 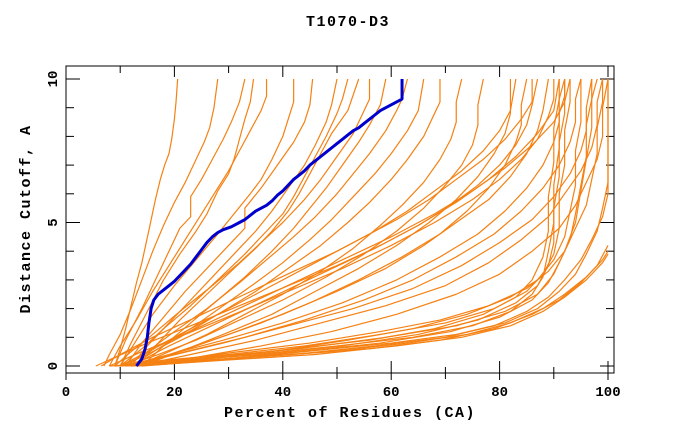 I want to click on y-axis-title: Distance Cutoff, A, so click(x=26, y=218).